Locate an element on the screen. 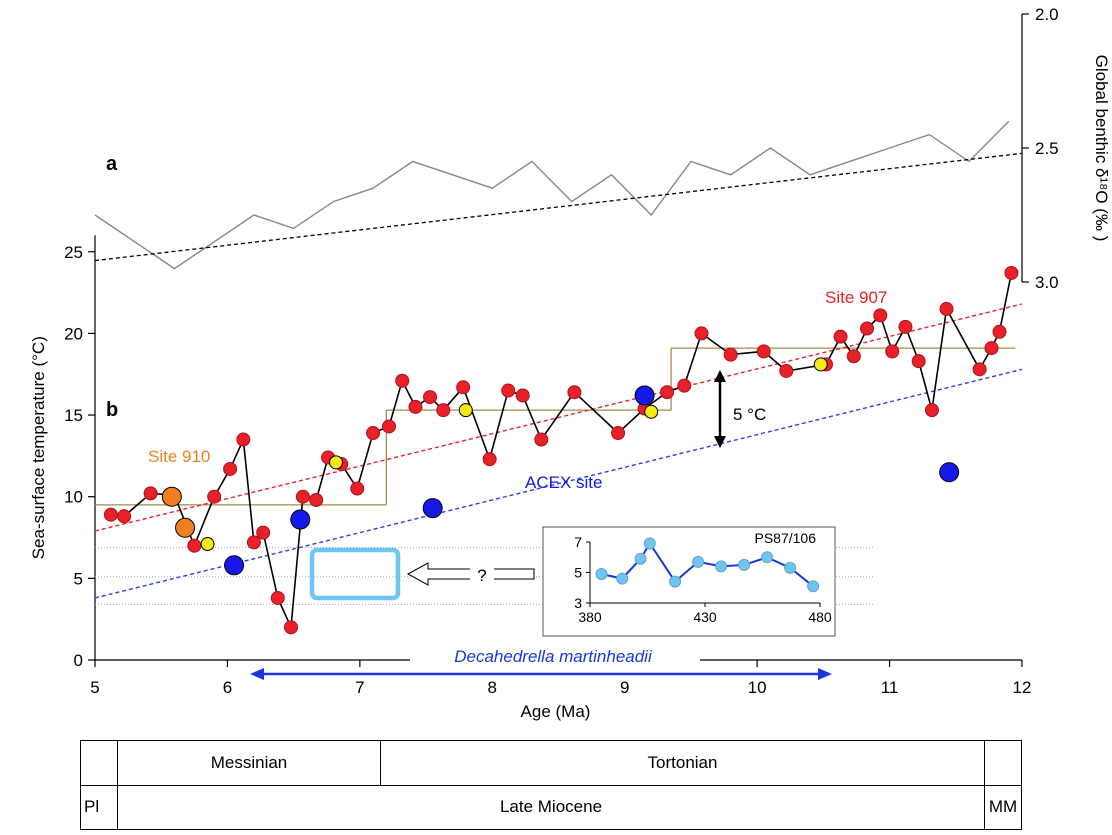 This screenshot has width=1112, height=835. inset-y-tick-label: 3 is located at coordinates (578, 603).